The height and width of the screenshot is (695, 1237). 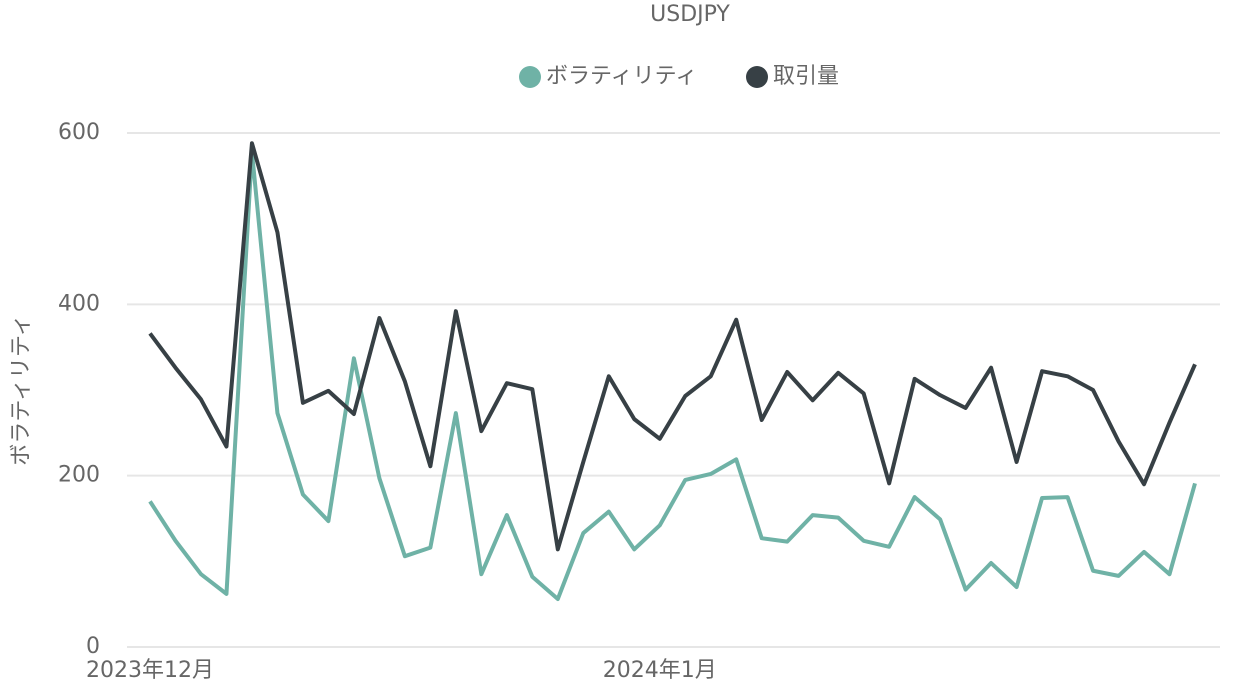 I want to click on legend-label: ボラティリティ, so click(x=621, y=76).